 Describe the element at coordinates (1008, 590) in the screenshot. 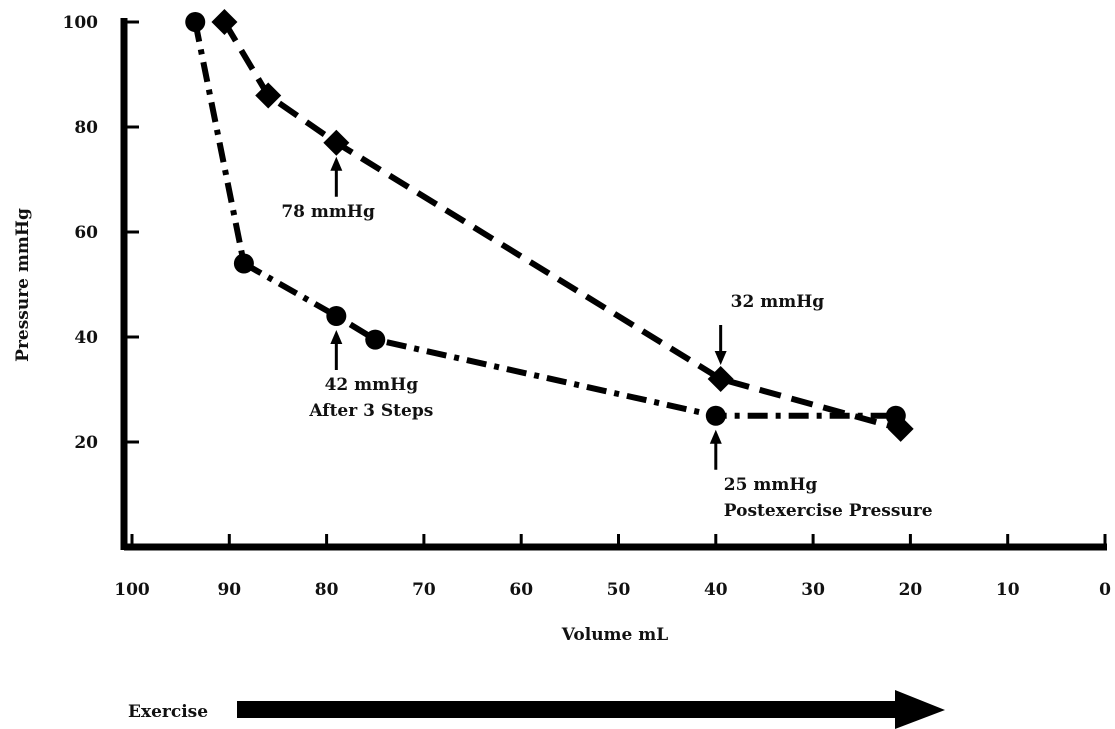

I see `x-tick-label: 10` at that location.